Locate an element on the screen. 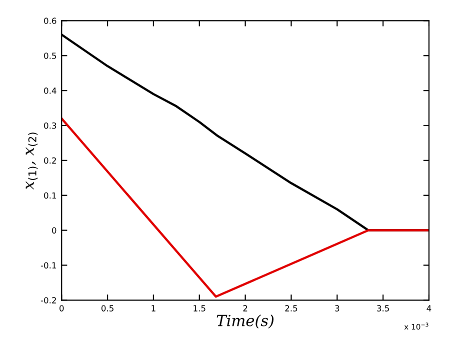 The image size is (474, 345). y-tick-label: 0.5 is located at coordinates (50, 55).